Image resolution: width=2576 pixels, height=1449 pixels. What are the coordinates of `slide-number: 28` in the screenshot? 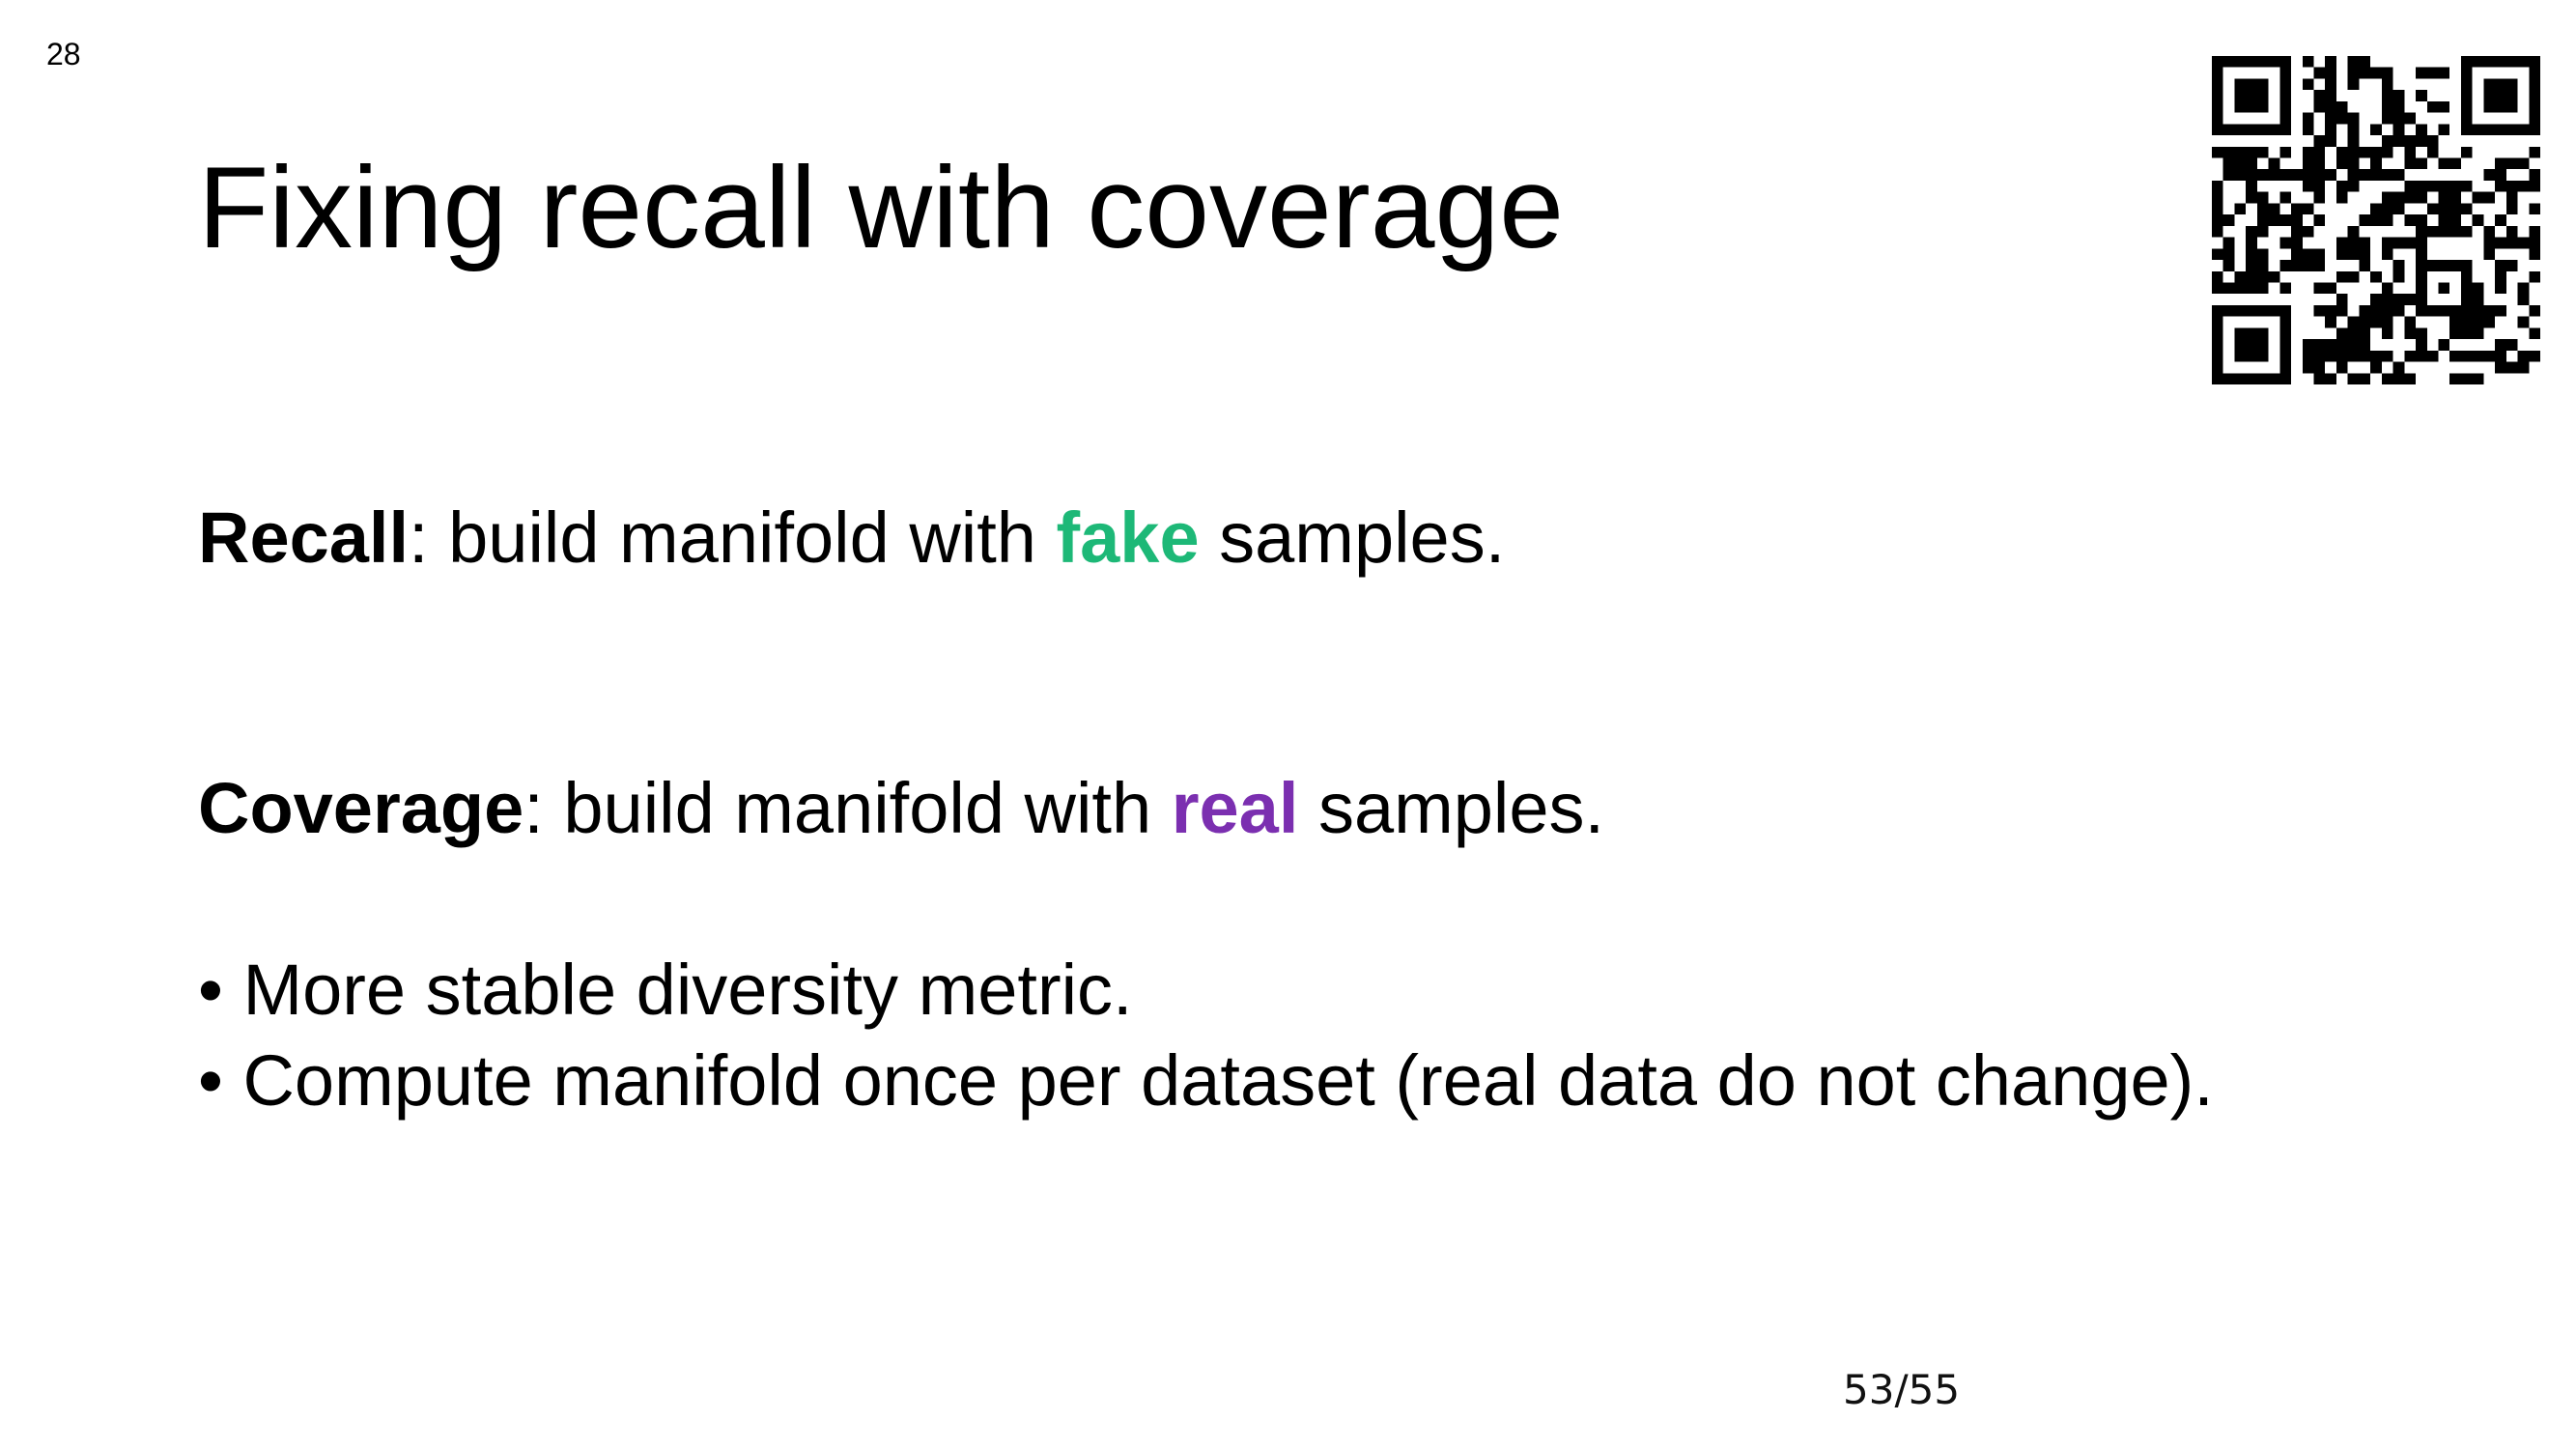 It's located at (63, 54).